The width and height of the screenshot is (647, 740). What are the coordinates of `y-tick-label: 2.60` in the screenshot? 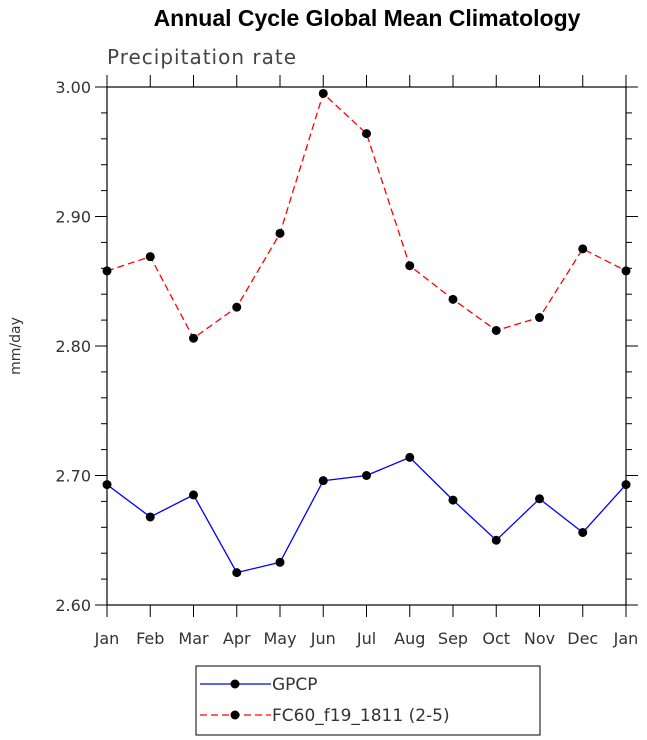 It's located at (73, 605).